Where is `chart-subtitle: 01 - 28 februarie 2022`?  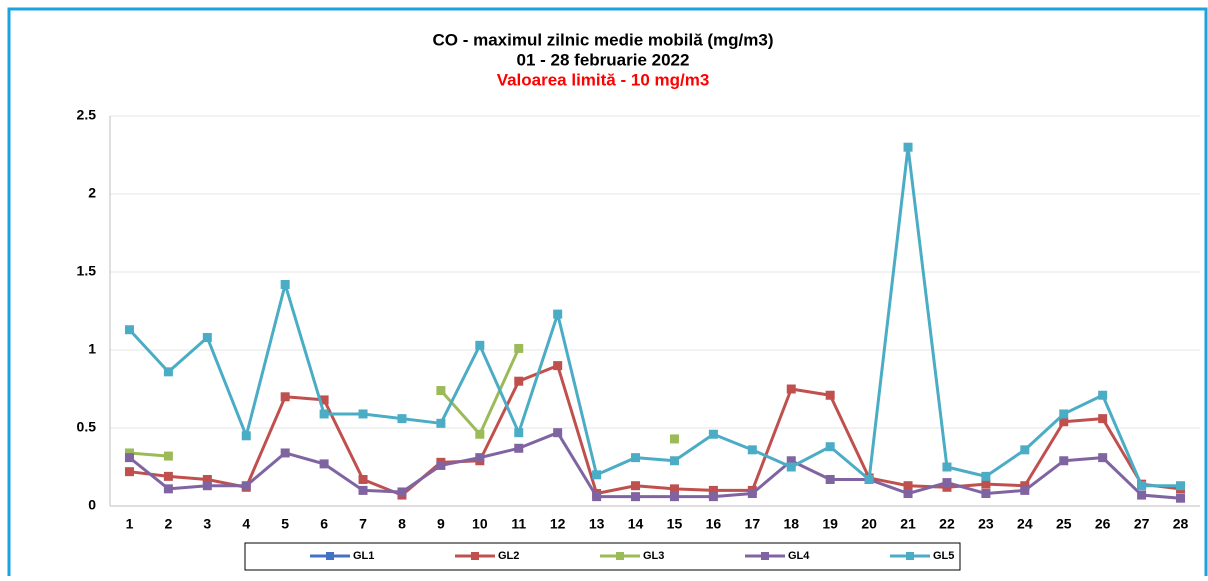 chart-subtitle: 01 - 28 februarie 2022 is located at coordinates (603, 59).